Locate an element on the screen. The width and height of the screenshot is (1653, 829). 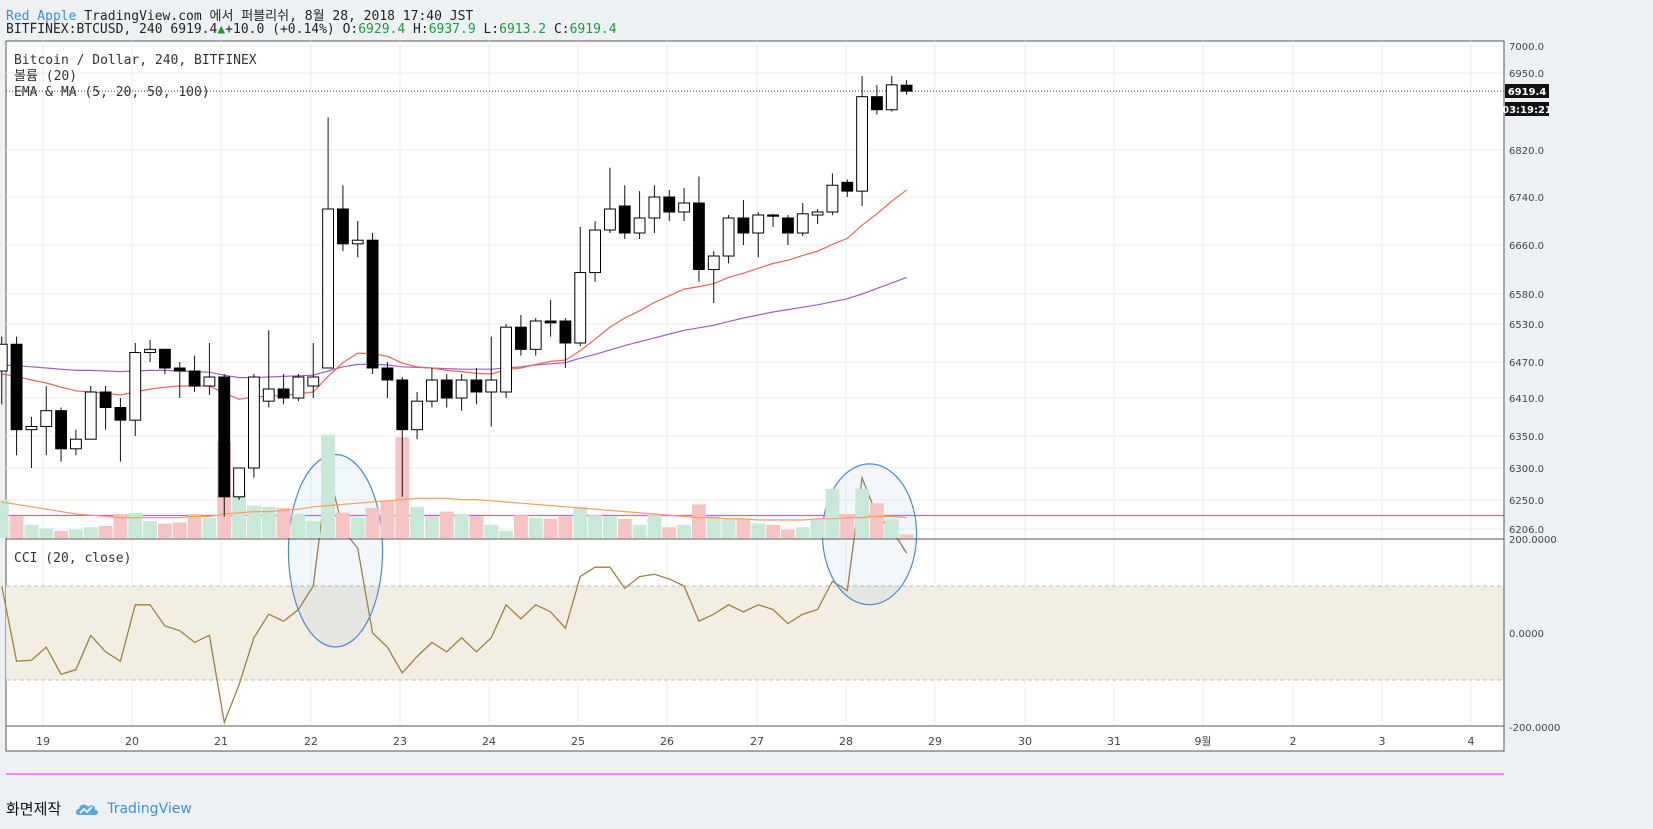
legend-volume: 볼륨 (20) is located at coordinates (45, 76).